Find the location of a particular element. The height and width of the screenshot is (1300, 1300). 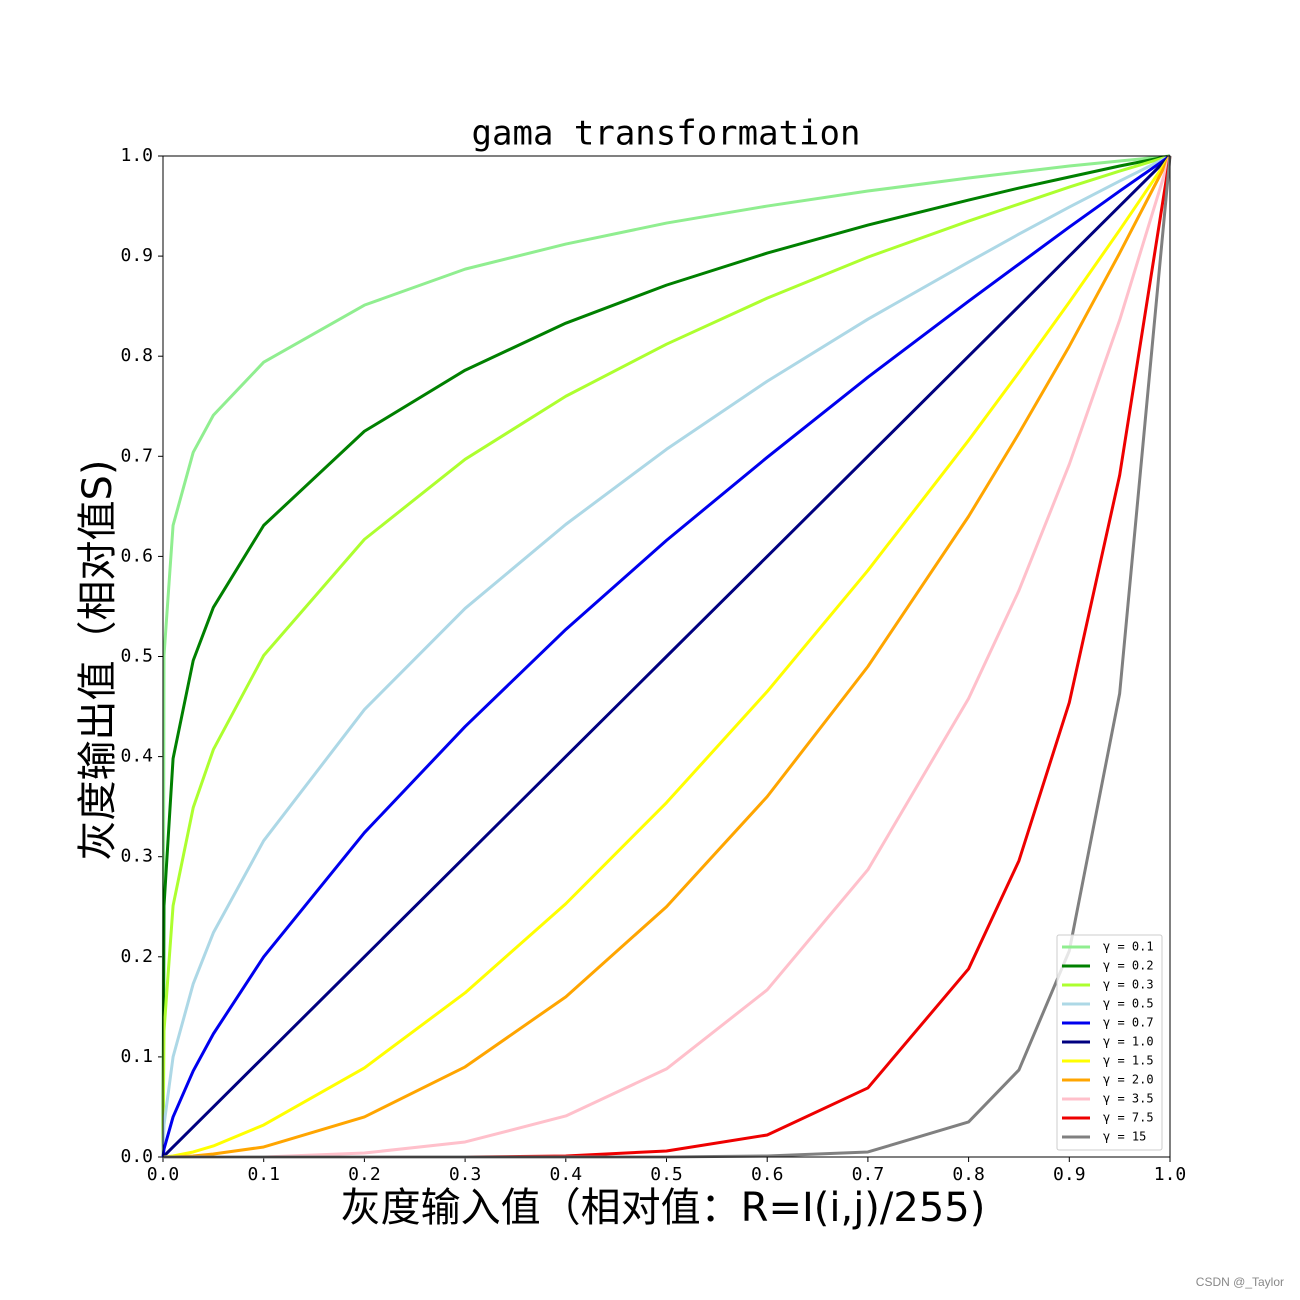

x-tick-label: 0.0 is located at coordinates (163, 1174).